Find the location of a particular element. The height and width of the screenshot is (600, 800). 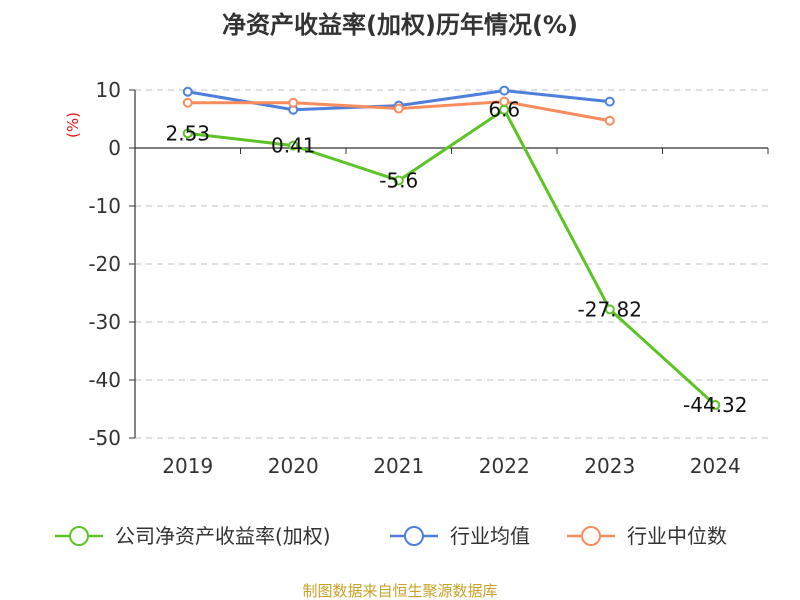

x-tick-label: 2022 is located at coordinates (504, 466).